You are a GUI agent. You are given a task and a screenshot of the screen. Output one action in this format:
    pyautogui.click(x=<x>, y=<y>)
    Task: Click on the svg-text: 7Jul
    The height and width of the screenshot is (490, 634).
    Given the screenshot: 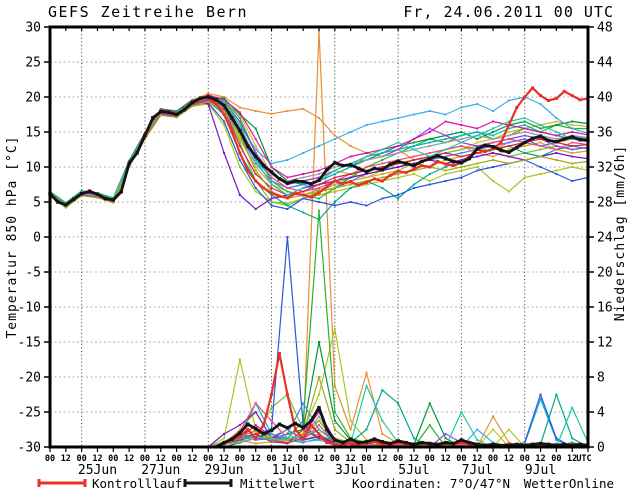 What is the action you would take?
    pyautogui.click(x=477, y=470)
    